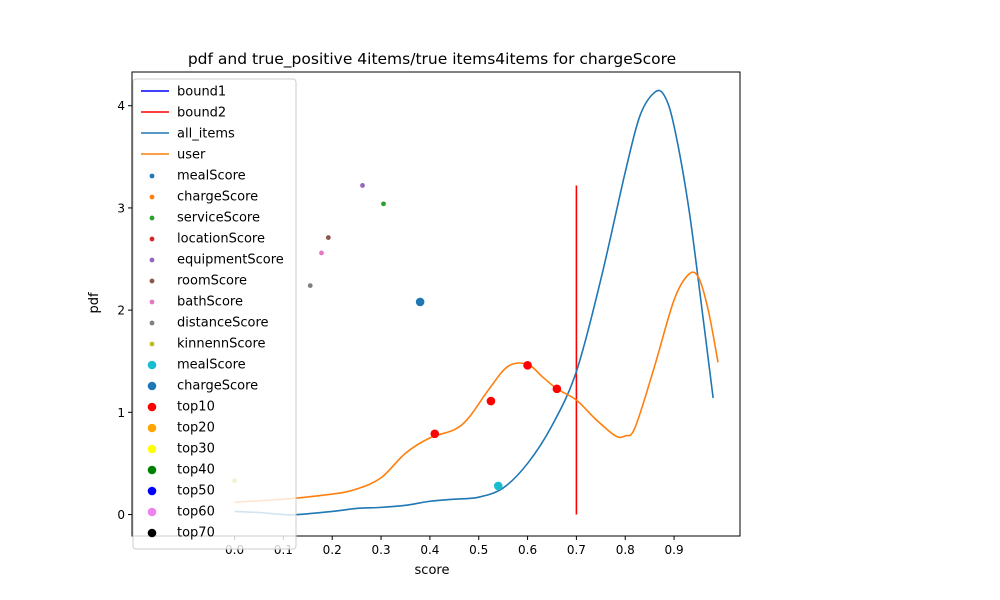  I want to click on legend-label-distancescore: distanceScore, so click(223, 323).